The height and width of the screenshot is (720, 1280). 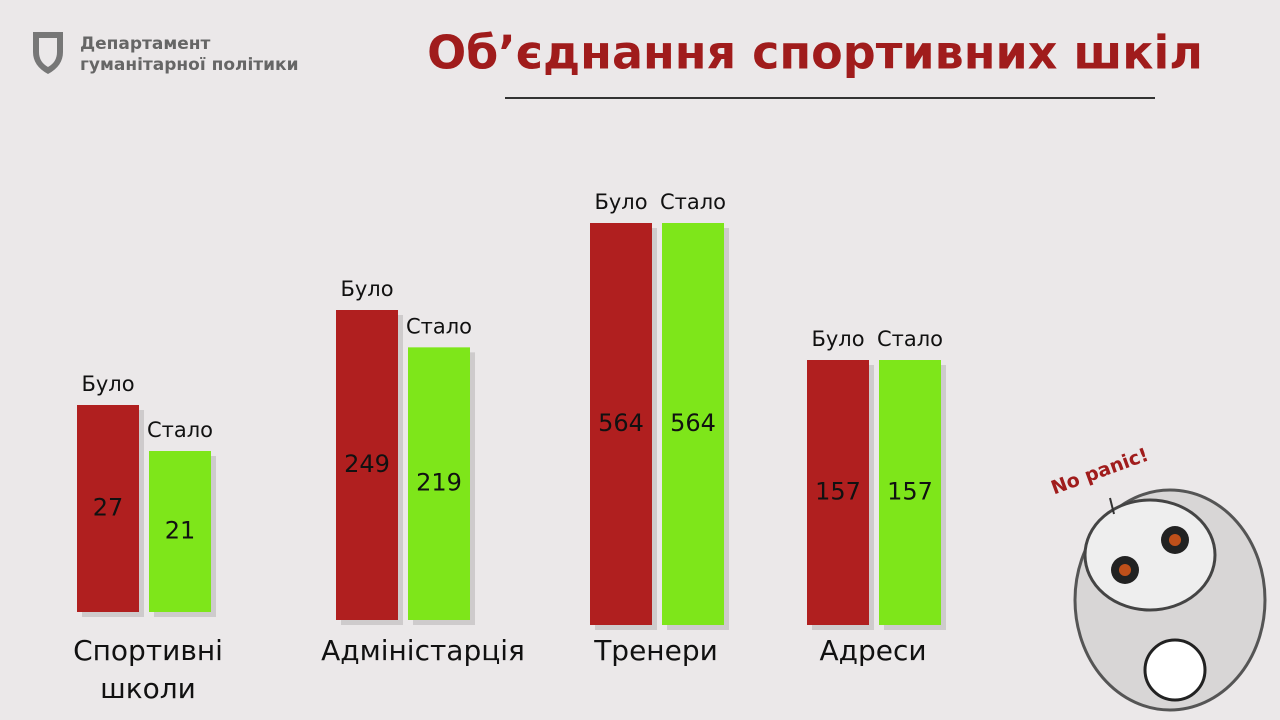 I want to click on category-box: Адміністарція, so click(x=423, y=650).